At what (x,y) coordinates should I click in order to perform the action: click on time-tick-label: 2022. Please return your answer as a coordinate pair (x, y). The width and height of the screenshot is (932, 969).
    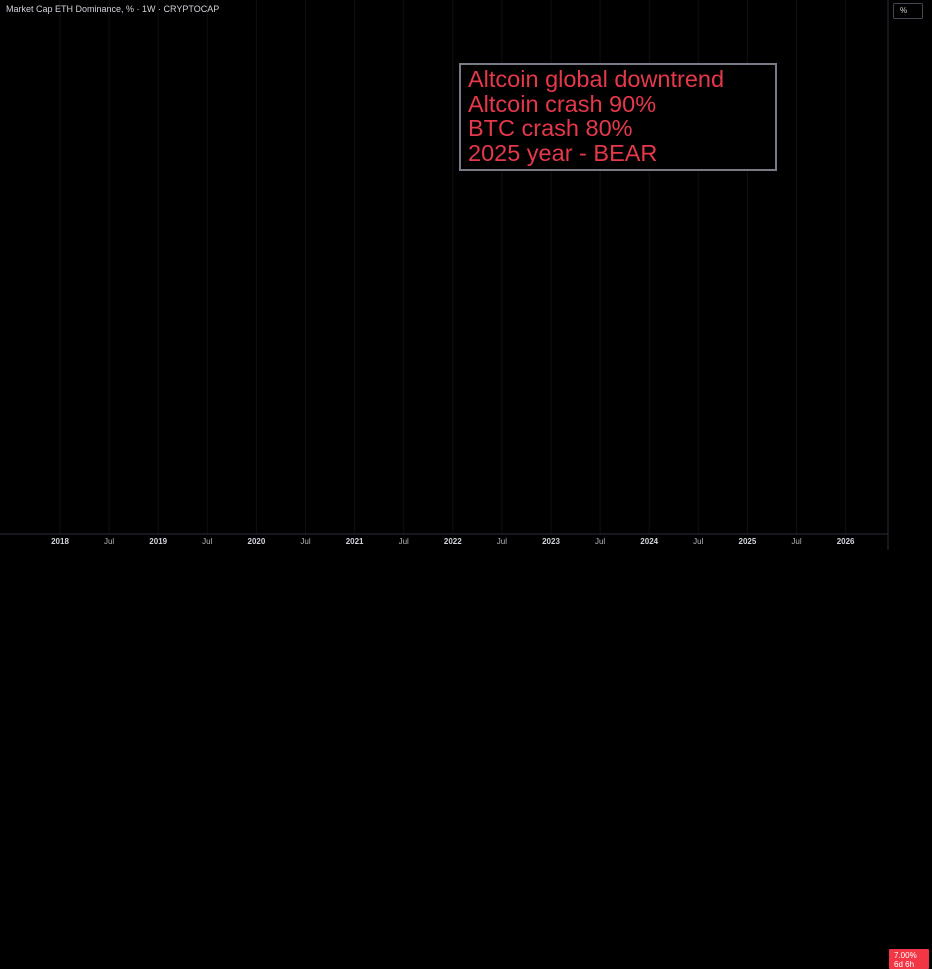
    Looking at the image, I should click on (453, 541).